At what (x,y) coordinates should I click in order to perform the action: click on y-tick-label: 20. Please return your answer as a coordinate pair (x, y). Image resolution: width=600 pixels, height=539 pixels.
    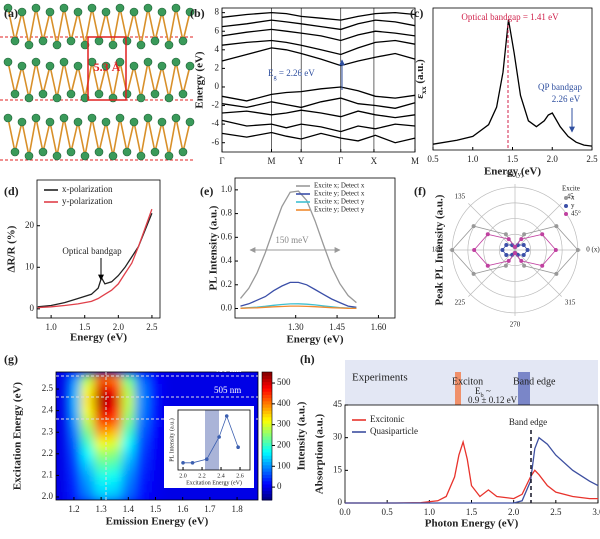
    Looking at the image, I should click on (30, 225).